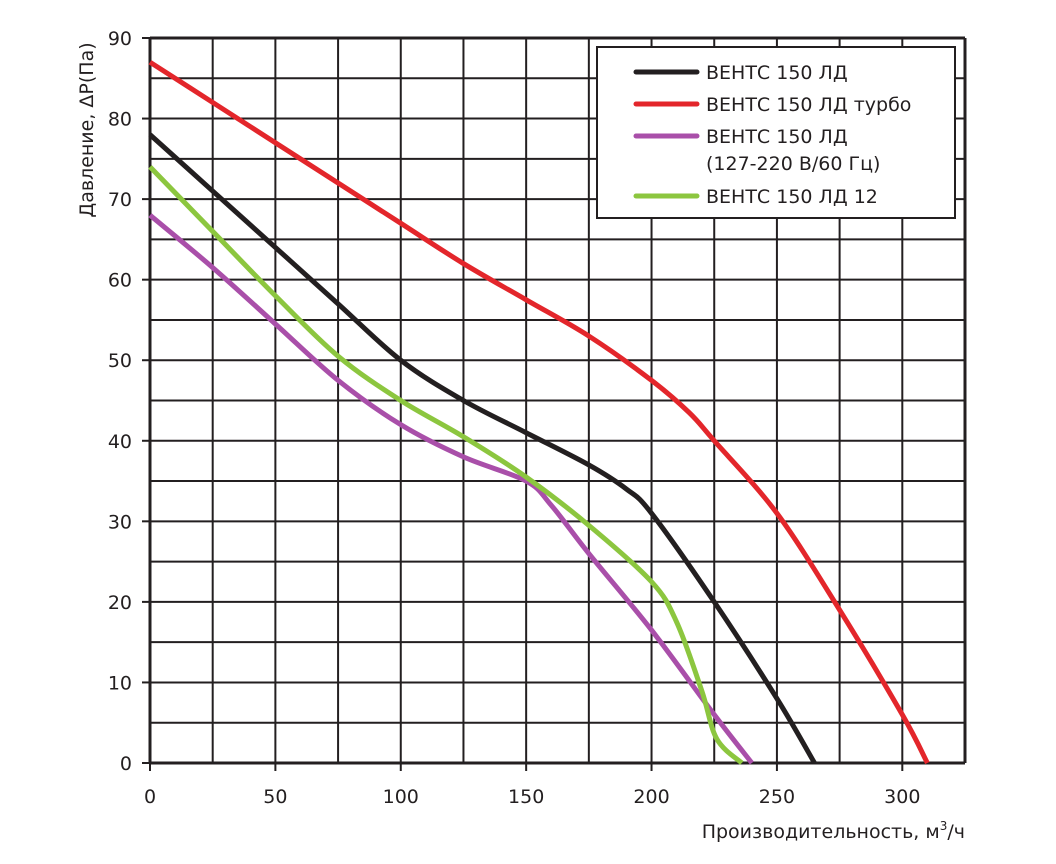 Image resolution: width=1056 pixels, height=864 pixels. I want to click on legend-label: ВЕНТС 150 ЛД 12, so click(792, 197).